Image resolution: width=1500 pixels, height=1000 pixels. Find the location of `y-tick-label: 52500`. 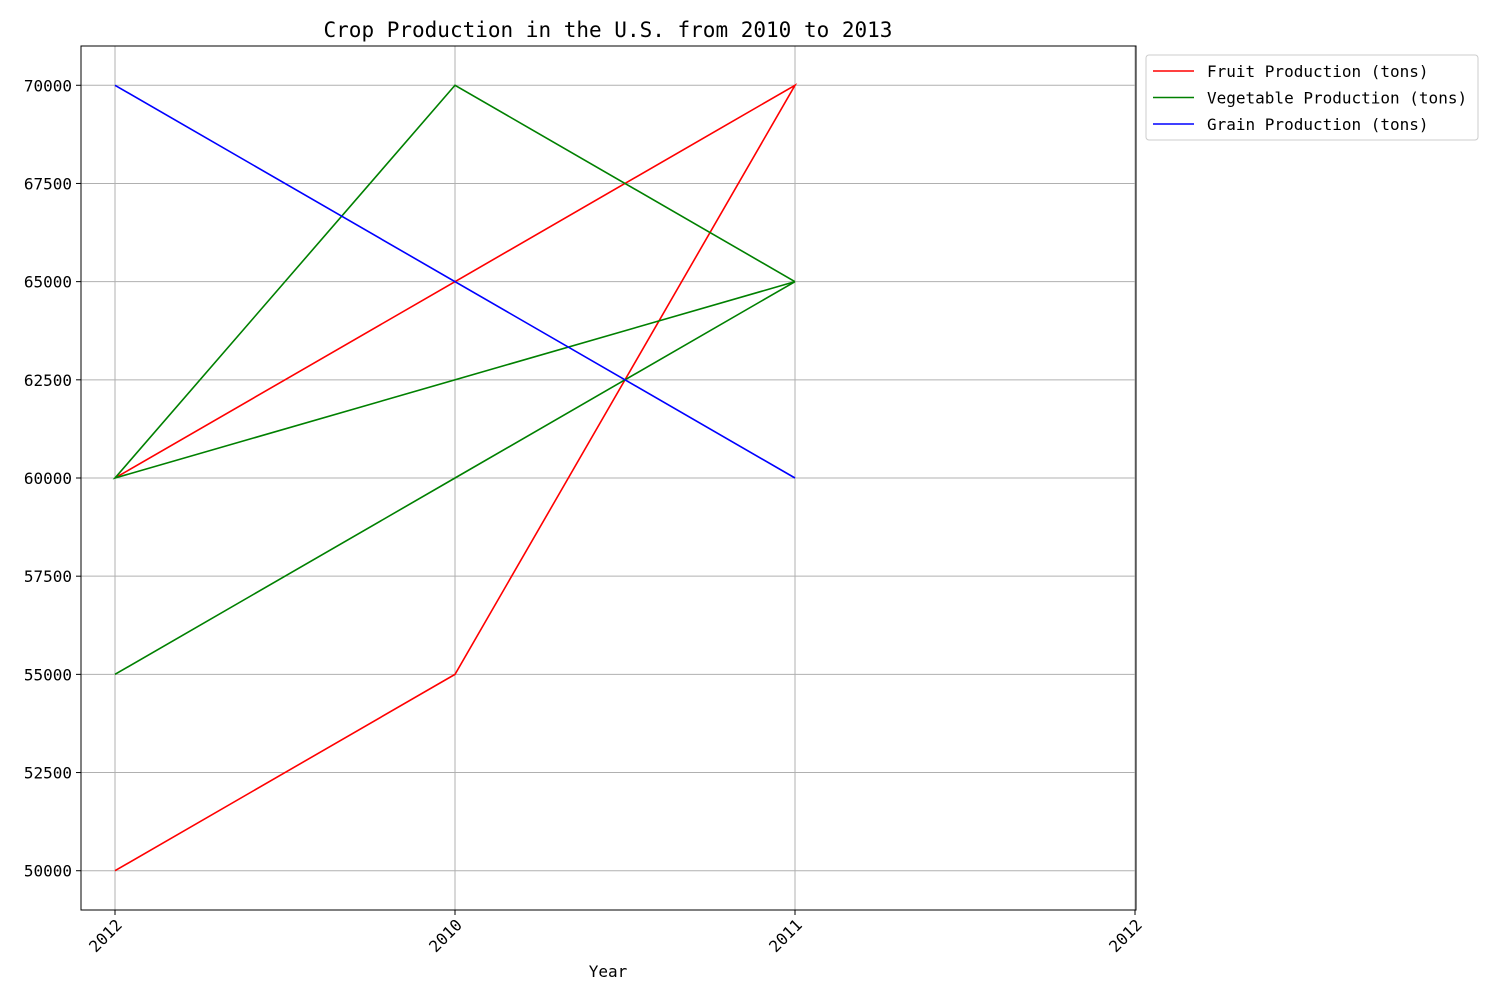

y-tick-label: 52500 is located at coordinates (48, 773).